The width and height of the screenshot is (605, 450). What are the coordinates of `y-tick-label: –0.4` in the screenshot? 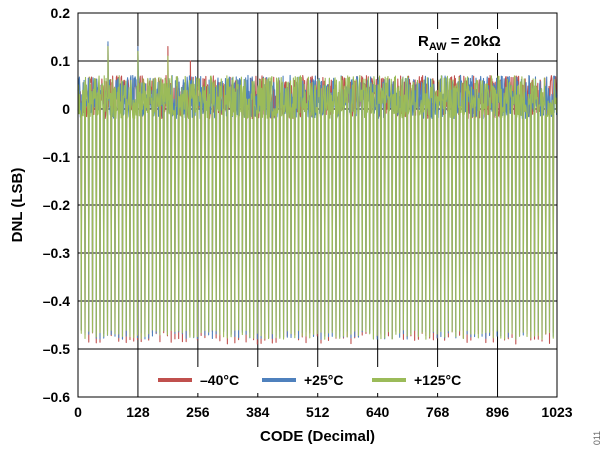 It's located at (56, 301).